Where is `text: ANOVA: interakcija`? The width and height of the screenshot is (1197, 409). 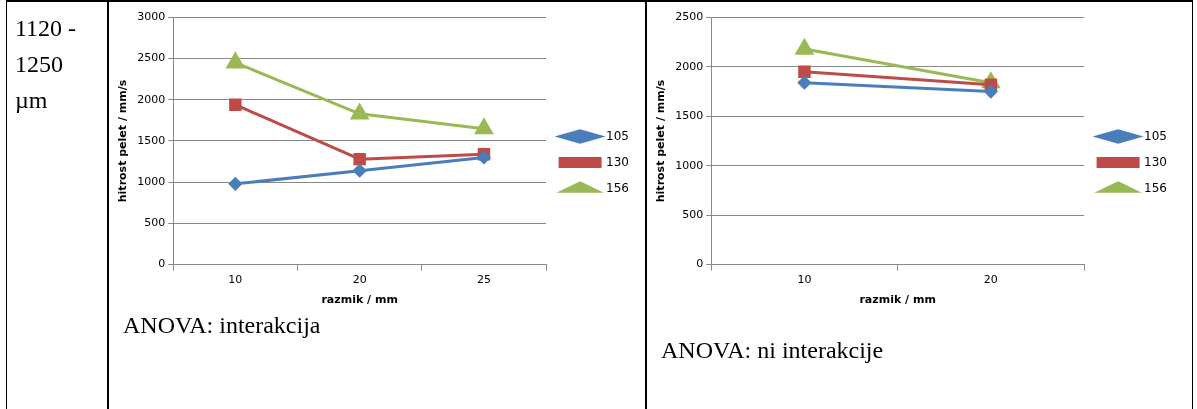 text: ANOVA: interakcija is located at coordinates (222, 325).